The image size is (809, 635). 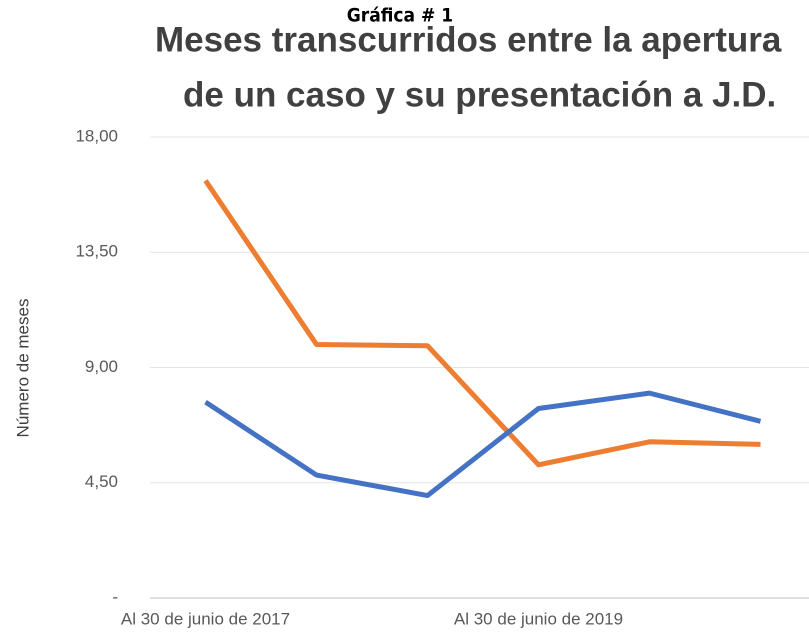 I want to click on overlay-label: Gráfica # 1, so click(x=400, y=16).